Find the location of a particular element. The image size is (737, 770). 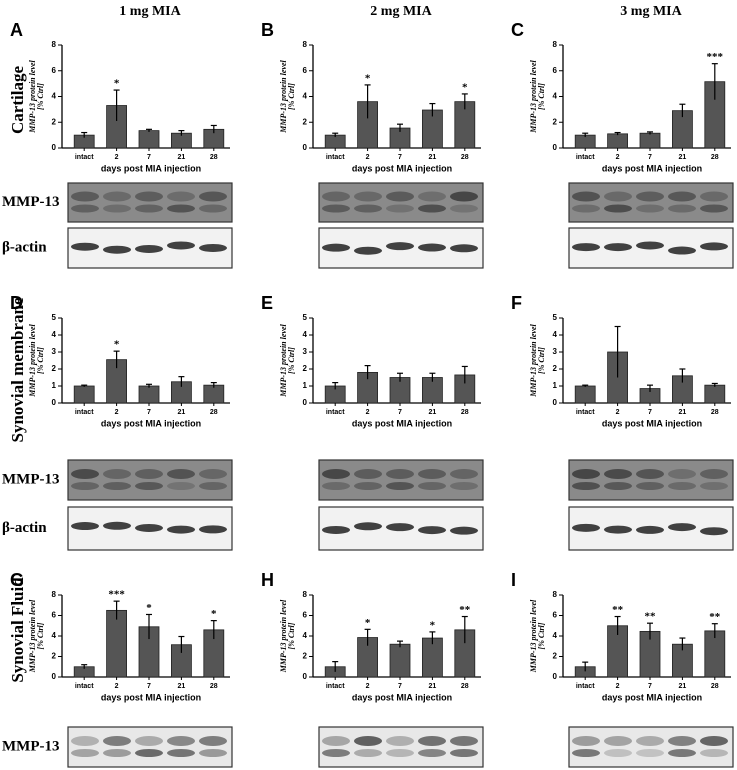

y-tick-label: 8 is located at coordinates (555, 44).